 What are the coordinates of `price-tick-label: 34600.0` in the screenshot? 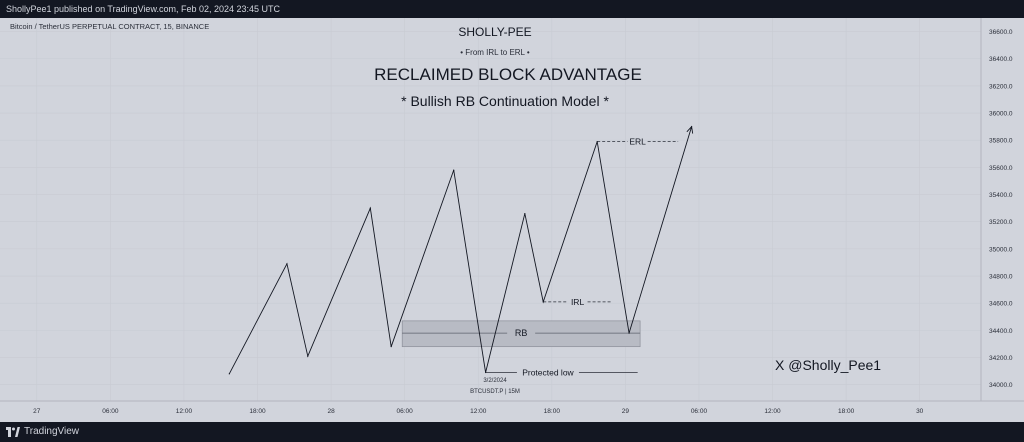 It's located at (1001, 304).